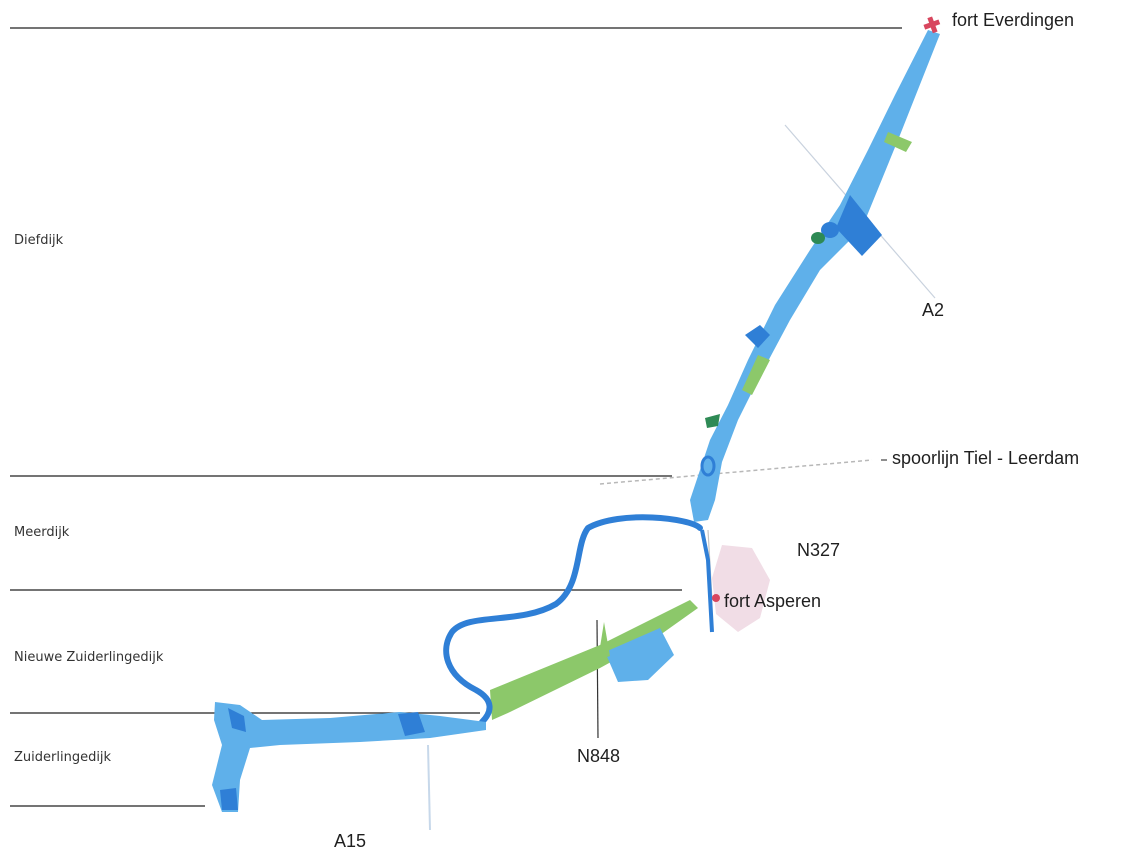  I want to click on railway-line, so click(736, 472).